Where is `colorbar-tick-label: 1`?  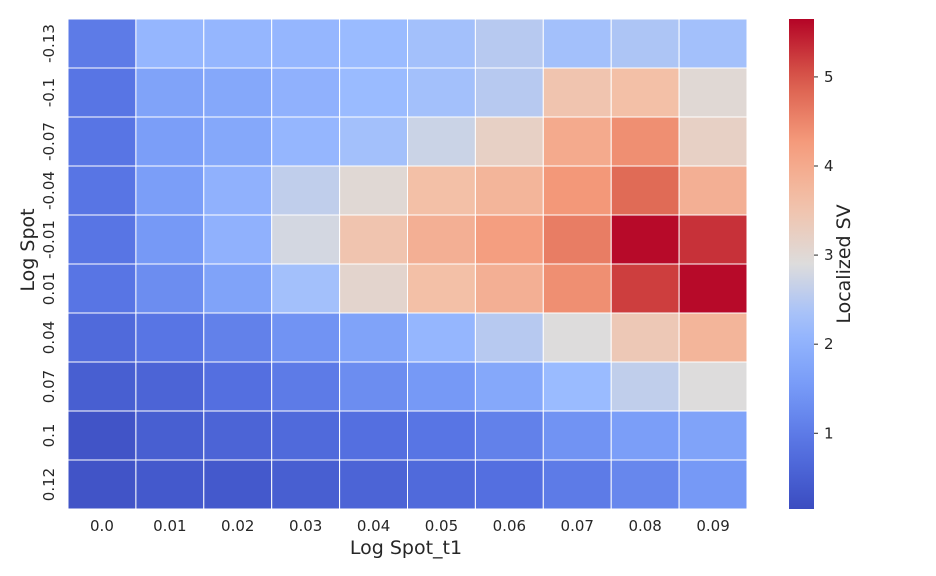
colorbar-tick-label: 1 is located at coordinates (829, 433).